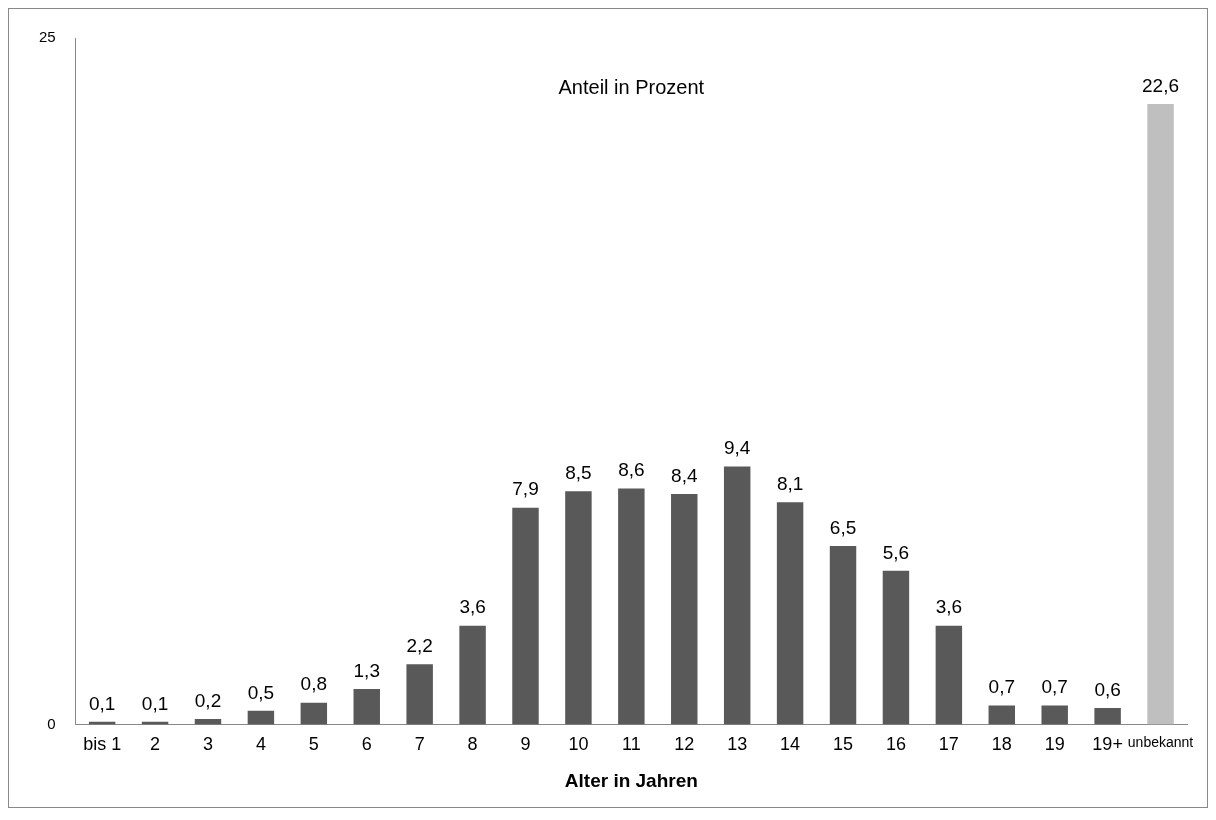  I want to click on data-label: 7,9, so click(525, 489).